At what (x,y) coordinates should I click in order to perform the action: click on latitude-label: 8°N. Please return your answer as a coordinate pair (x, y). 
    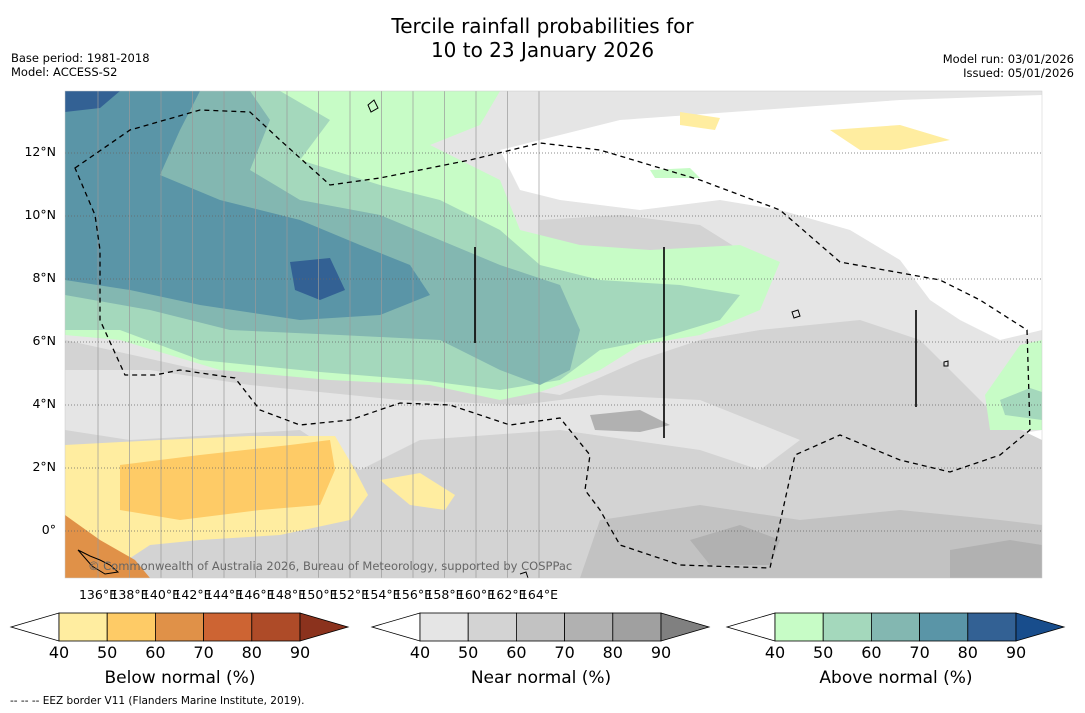
    Looking at the image, I should click on (44, 277).